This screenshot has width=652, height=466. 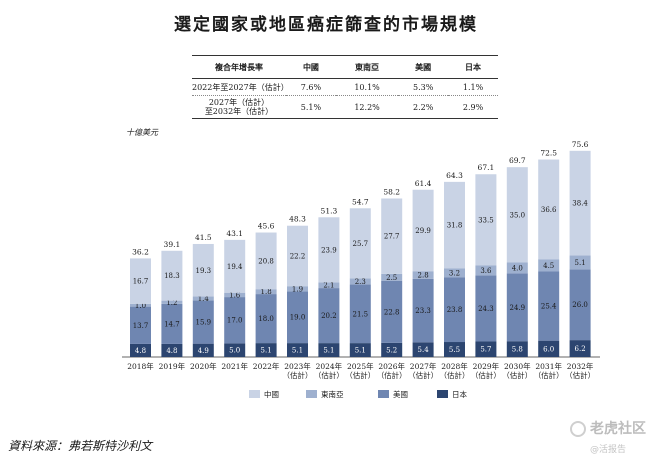 I want to click on segment-label: 17.0, so click(x=235, y=321).